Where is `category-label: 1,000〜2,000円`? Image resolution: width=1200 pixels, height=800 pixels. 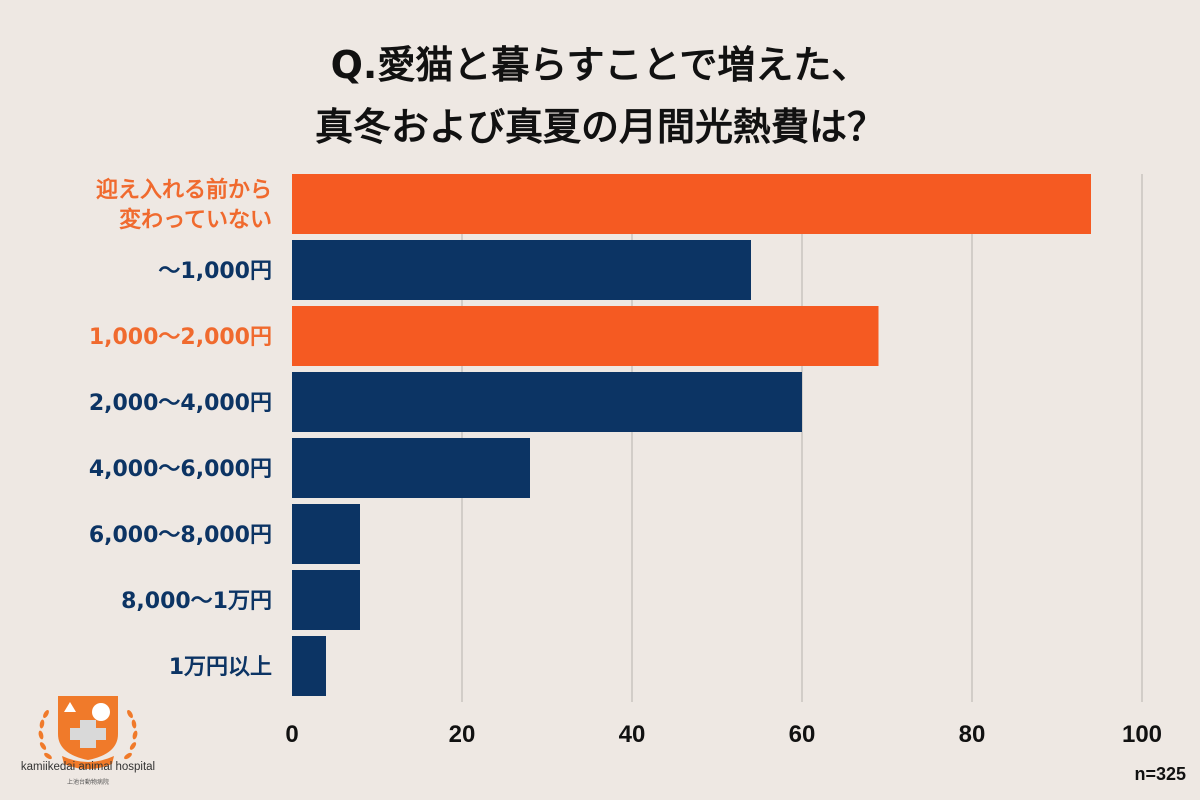
category-label: 1,000〜2,000円 is located at coordinates (180, 337).